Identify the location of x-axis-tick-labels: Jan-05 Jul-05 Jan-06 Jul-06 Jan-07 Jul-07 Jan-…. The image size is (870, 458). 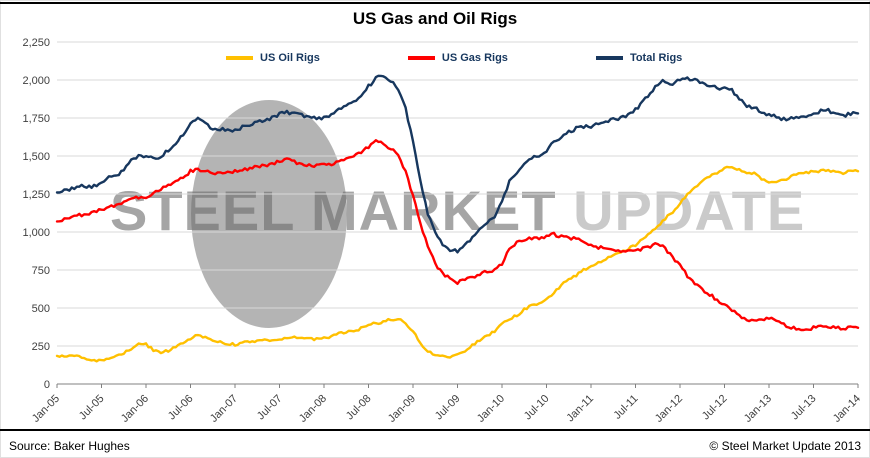
(446, 404).